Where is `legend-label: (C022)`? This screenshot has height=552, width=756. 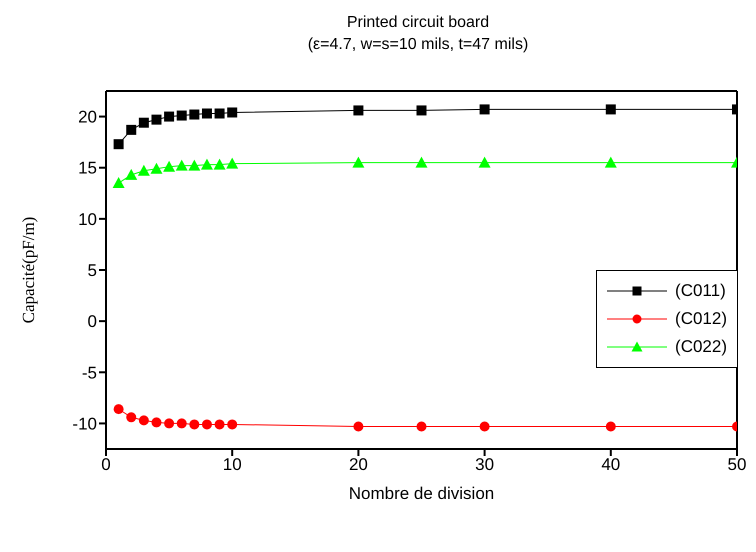 legend-label: (C022) is located at coordinates (701, 347).